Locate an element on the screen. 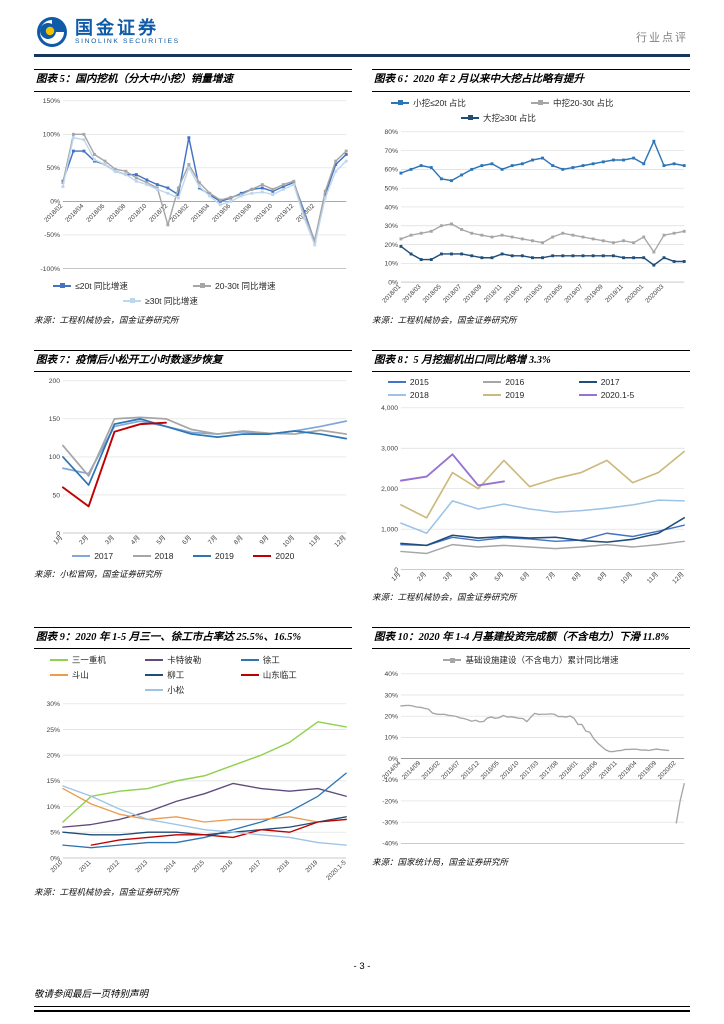 This screenshot has height=1024, width=724. x-tick-label: 11月 is located at coordinates (652, 578).